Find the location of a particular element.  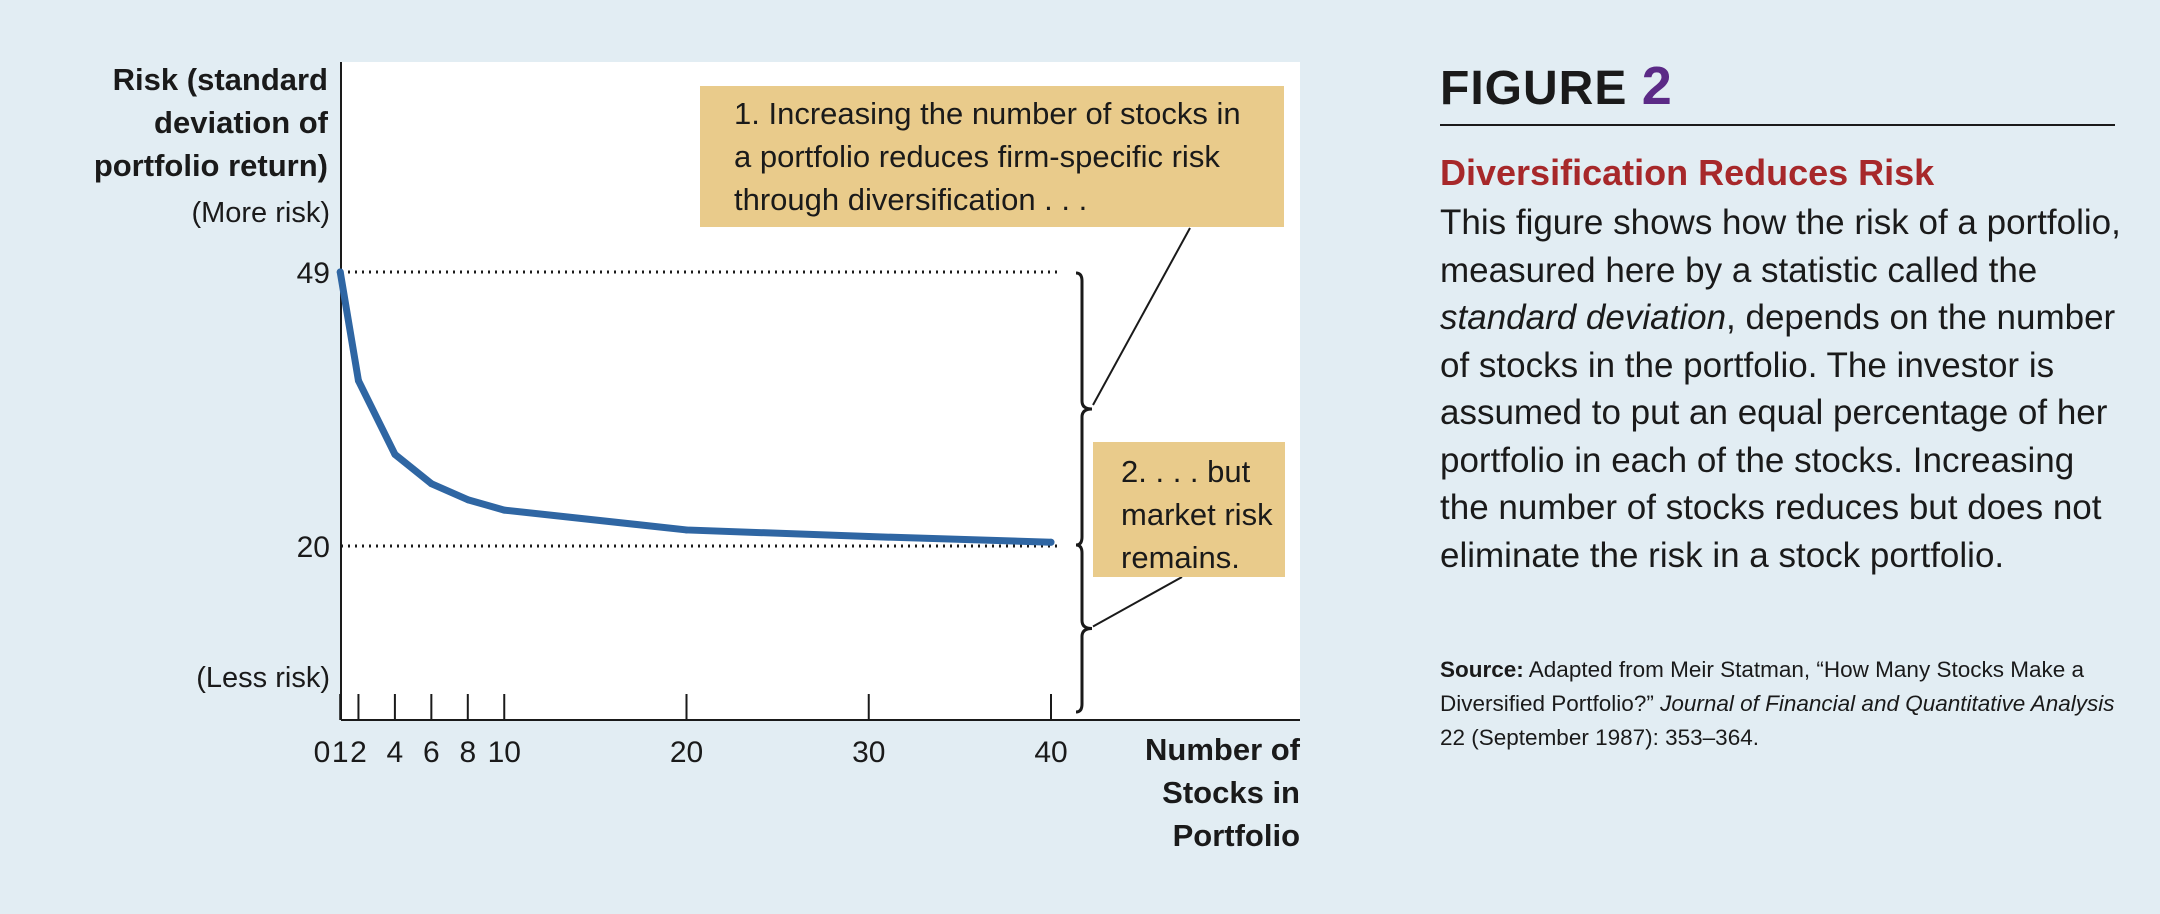

series-group is located at coordinates (695, 407).